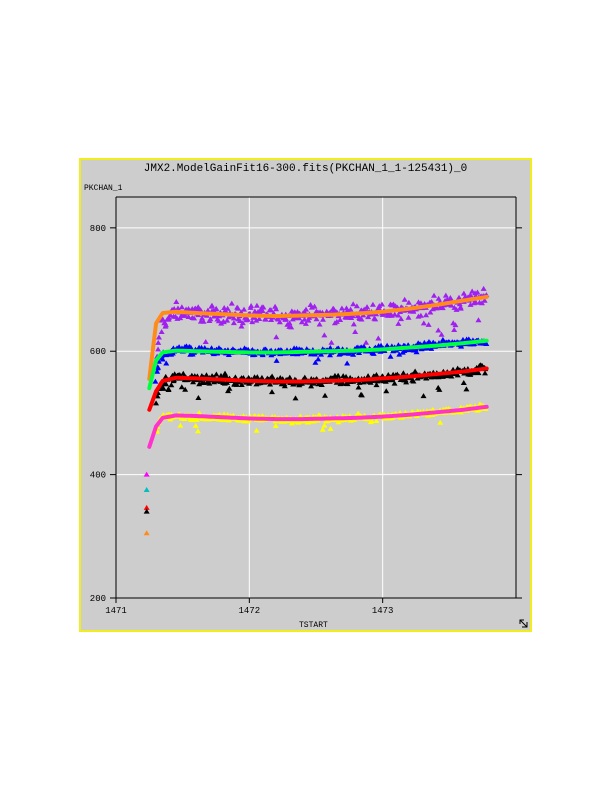  What do you see at coordinates (383, 611) in the screenshot?
I see `x-tick-label: 1473` at bounding box center [383, 611].